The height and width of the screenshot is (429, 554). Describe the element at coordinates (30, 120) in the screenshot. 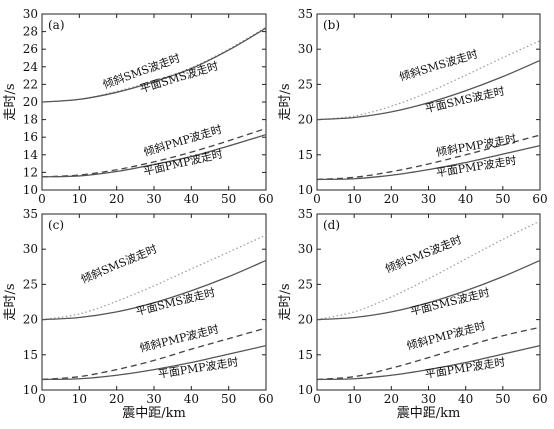

I see `y-tick-label: 18` at that location.